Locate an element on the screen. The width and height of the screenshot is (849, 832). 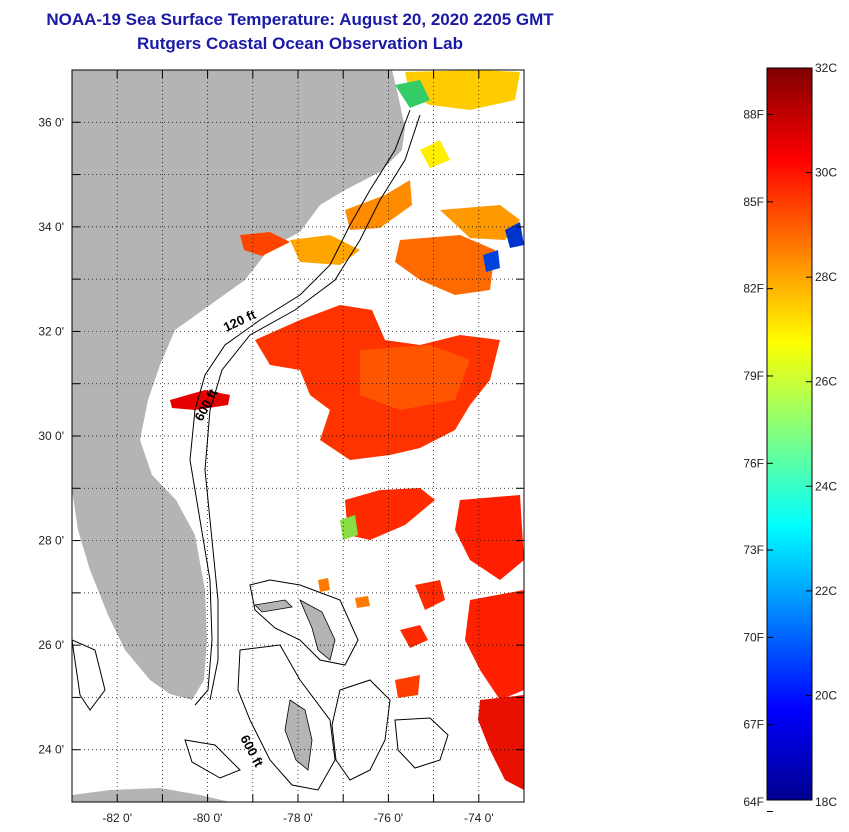
land-bahamas-andros is located at coordinates (298, 735).